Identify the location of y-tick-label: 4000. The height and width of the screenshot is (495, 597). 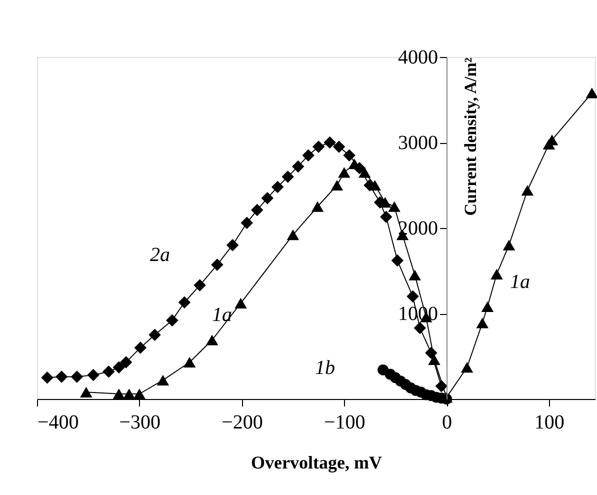
(418, 57).